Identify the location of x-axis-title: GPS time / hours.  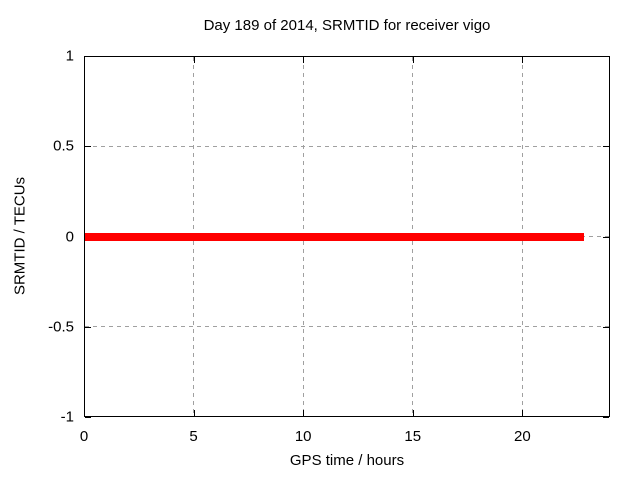
(347, 460).